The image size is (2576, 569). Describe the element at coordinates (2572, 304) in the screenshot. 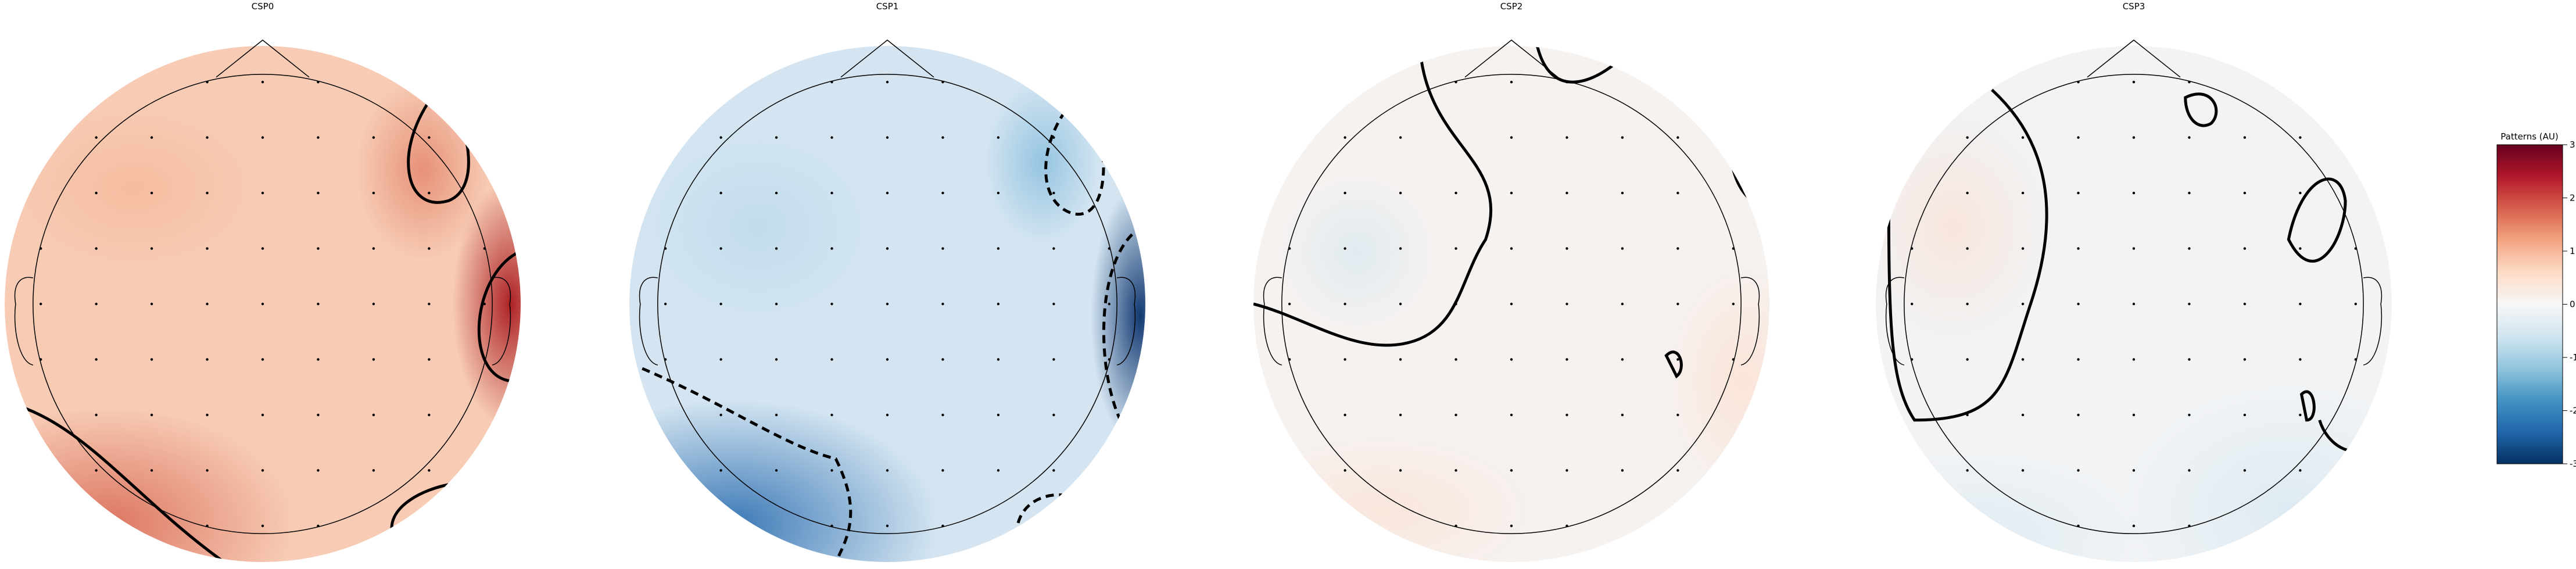

I see `colorbar-tick-label: 0` at that location.